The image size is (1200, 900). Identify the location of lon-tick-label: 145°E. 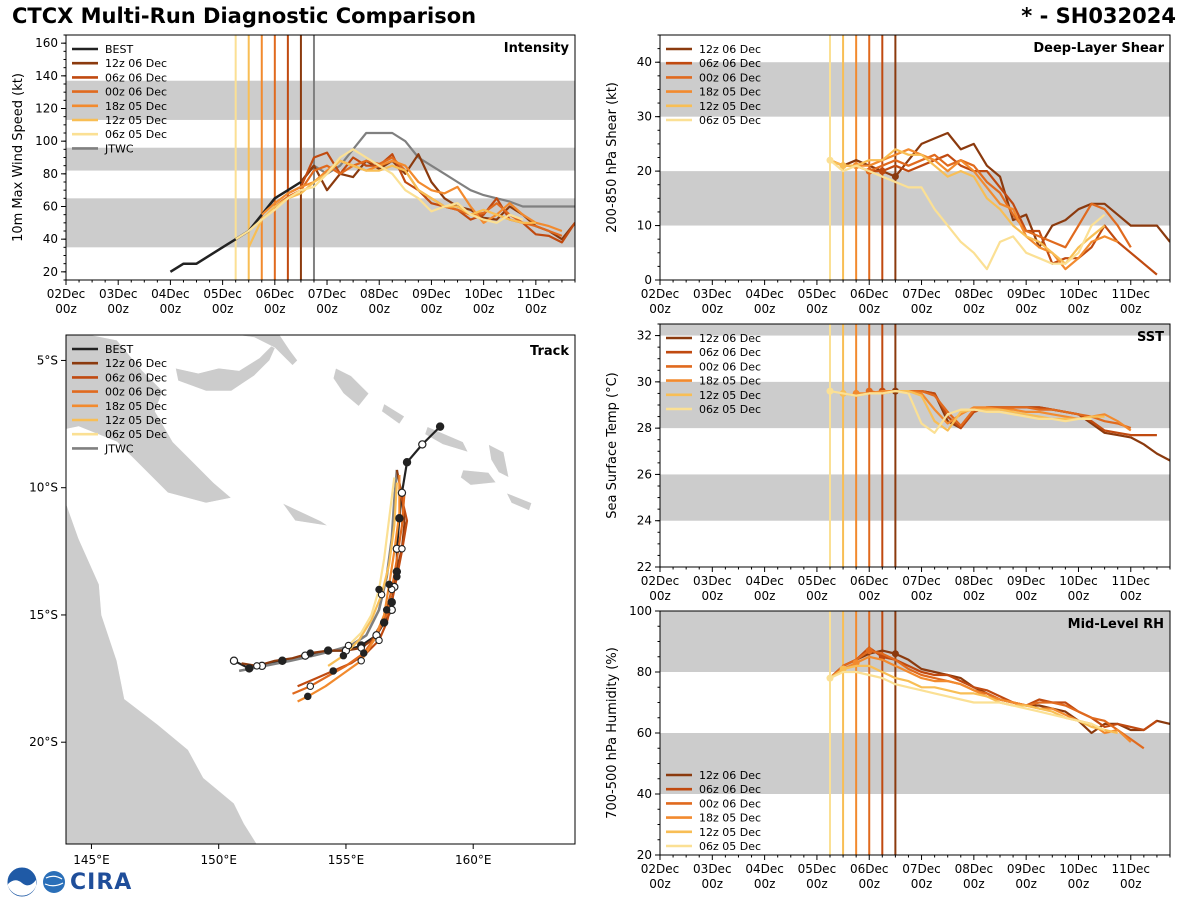
(91, 860).